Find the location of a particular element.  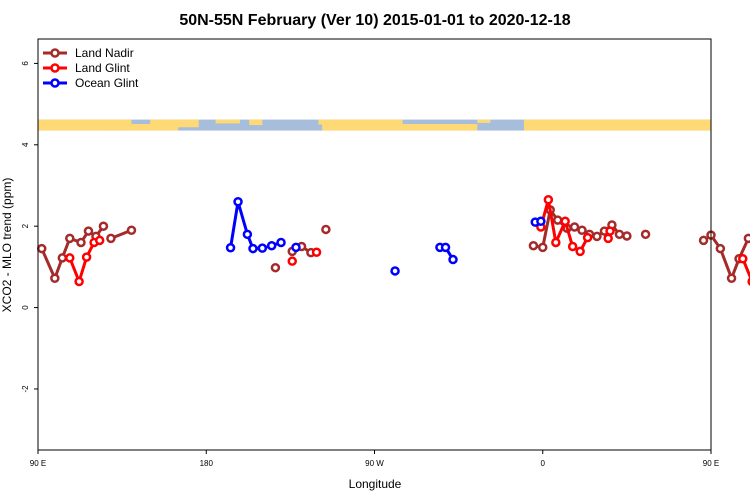

x-axis: 90 E 180 90 W 0 90 E is located at coordinates (374, 459).